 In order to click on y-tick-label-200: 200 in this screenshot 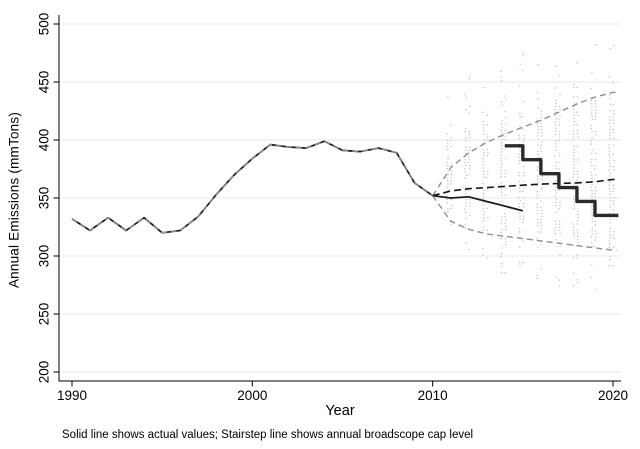, I will do `click(44, 372)`.